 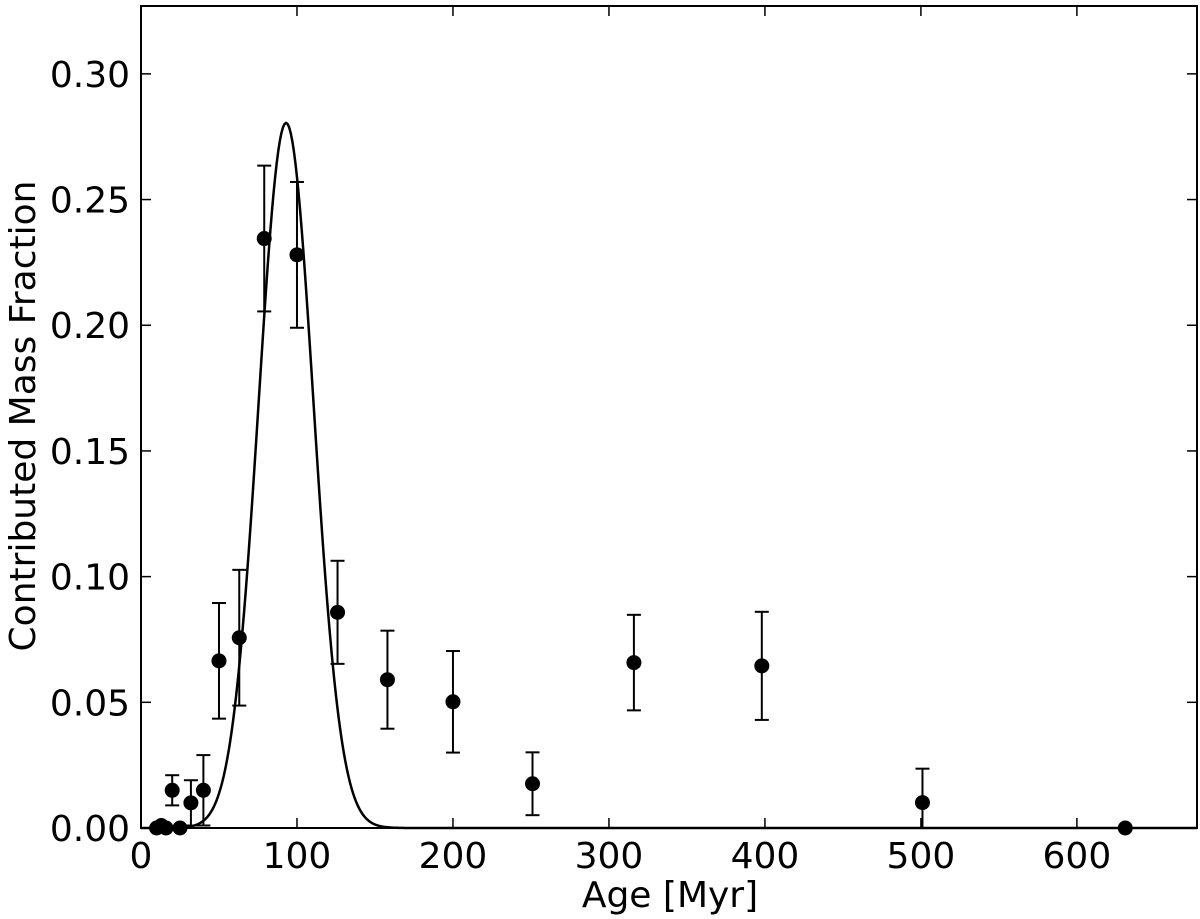 What do you see at coordinates (1077, 856) in the screenshot?
I see `x-tick-label: 600` at bounding box center [1077, 856].